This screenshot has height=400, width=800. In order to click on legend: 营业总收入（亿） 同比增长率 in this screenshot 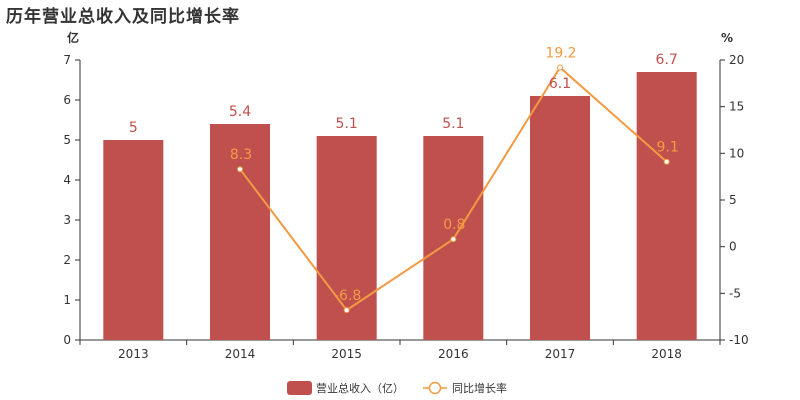, I will do `click(397, 388)`.